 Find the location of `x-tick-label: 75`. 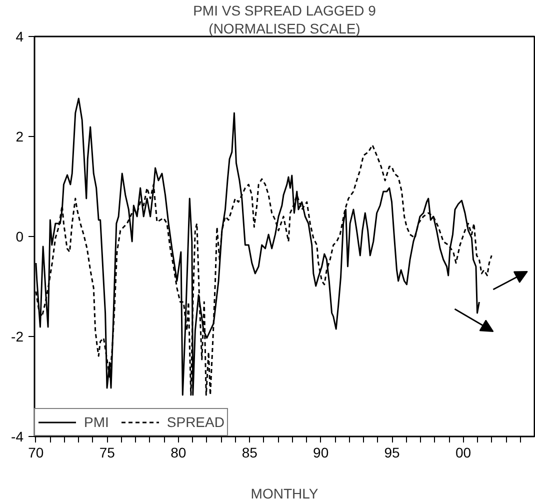

x-tick-label: 75 is located at coordinates (107, 452).